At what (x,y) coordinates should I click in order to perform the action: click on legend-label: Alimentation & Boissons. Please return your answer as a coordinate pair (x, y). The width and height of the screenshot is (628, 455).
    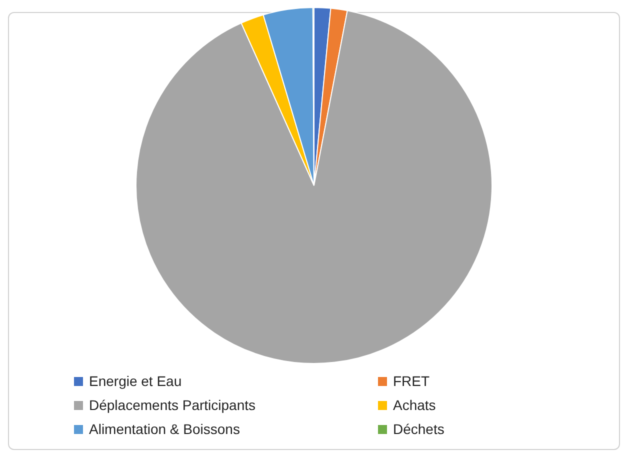
    Looking at the image, I should click on (164, 429).